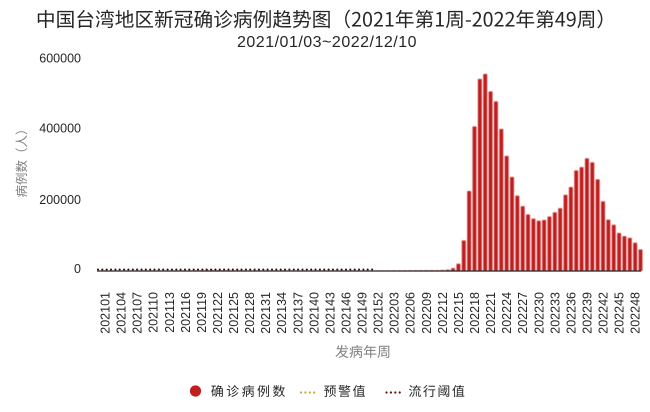 The image size is (650, 412). Describe the element at coordinates (77, 269) in the screenshot. I see `svg-text: 0` at that location.